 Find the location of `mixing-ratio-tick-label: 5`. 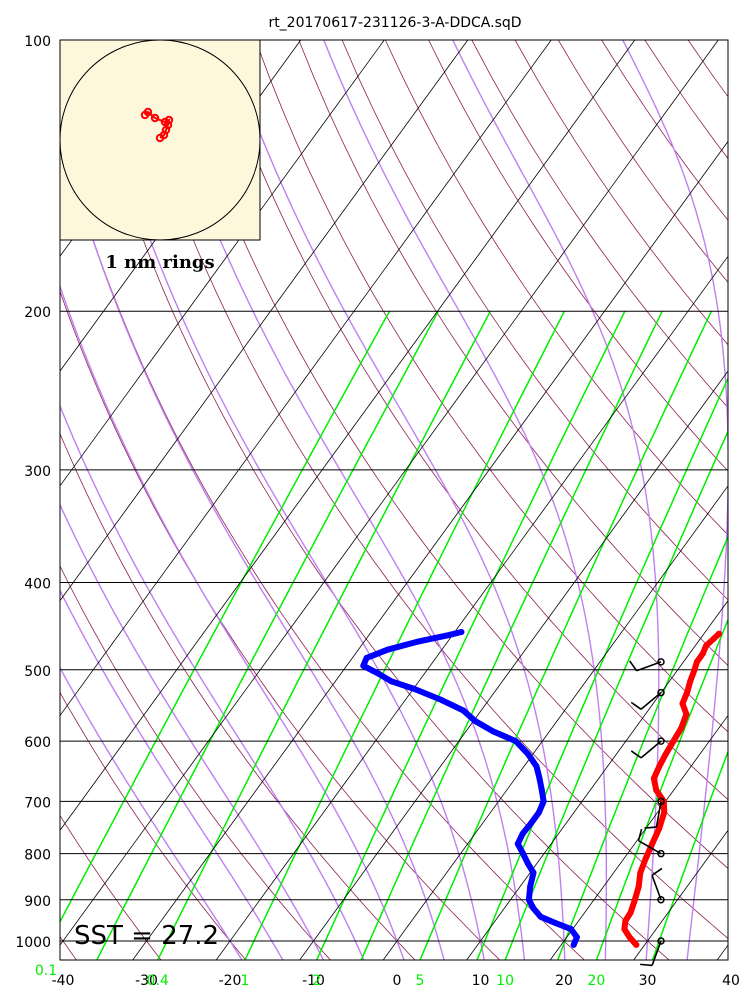

mixing-ratio-tick-label: 5 is located at coordinates (420, 981).